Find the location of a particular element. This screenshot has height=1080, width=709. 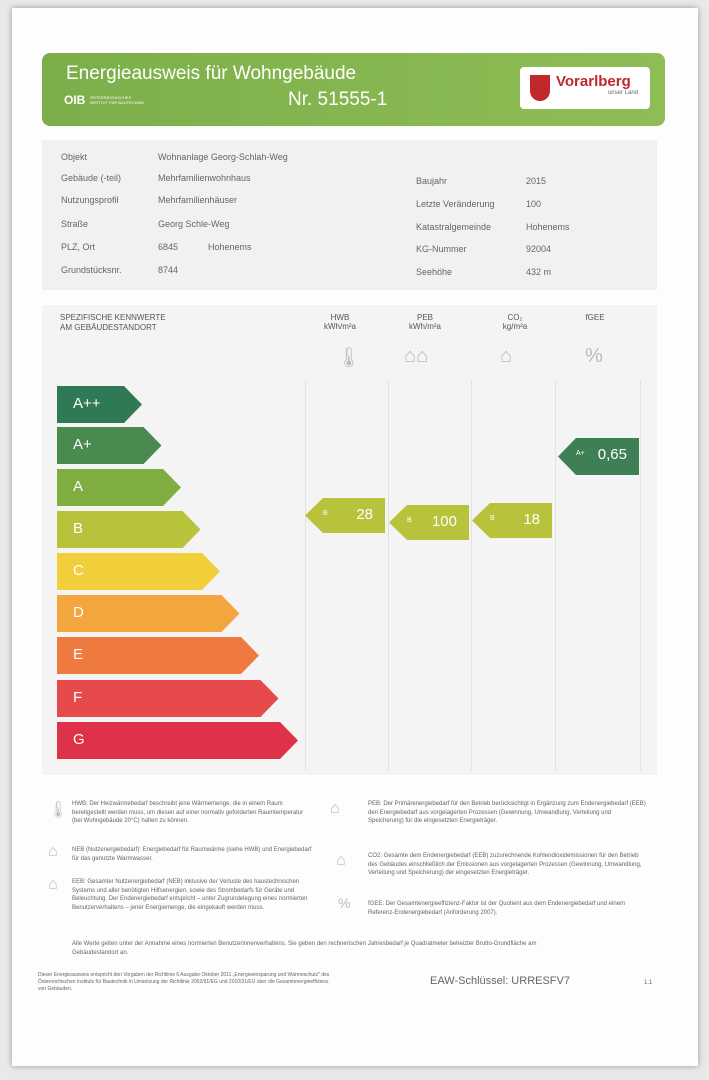

info-value: 92004 is located at coordinates (539, 249).